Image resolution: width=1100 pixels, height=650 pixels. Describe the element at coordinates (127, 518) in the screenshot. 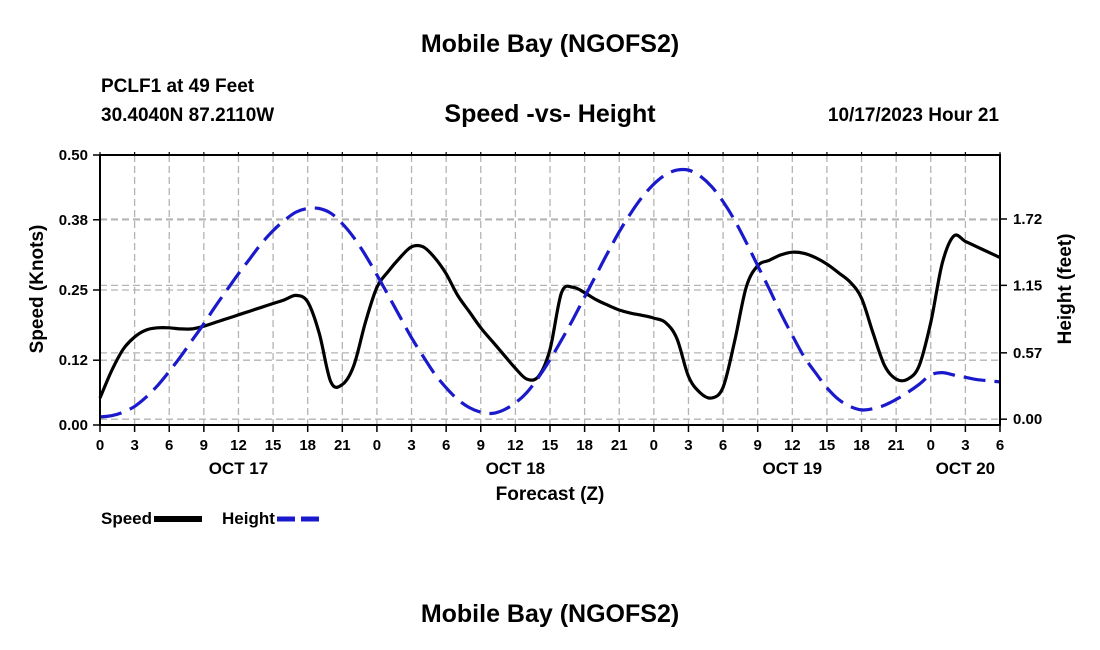

I see `legend-speed-label: Speed` at that location.